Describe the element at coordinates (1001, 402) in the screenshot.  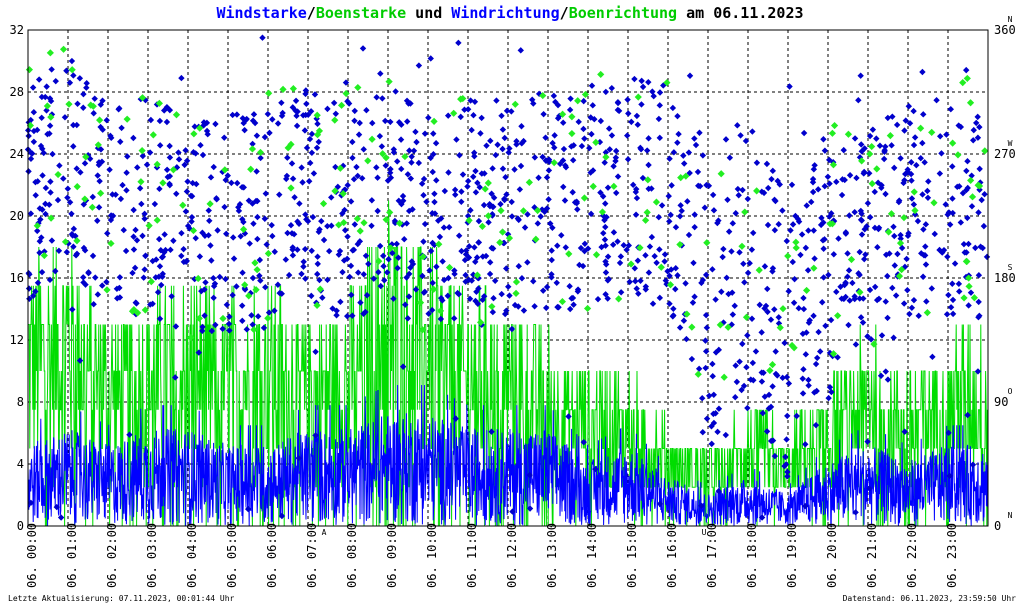
I see `y-right-tick-label: 90` at that location.